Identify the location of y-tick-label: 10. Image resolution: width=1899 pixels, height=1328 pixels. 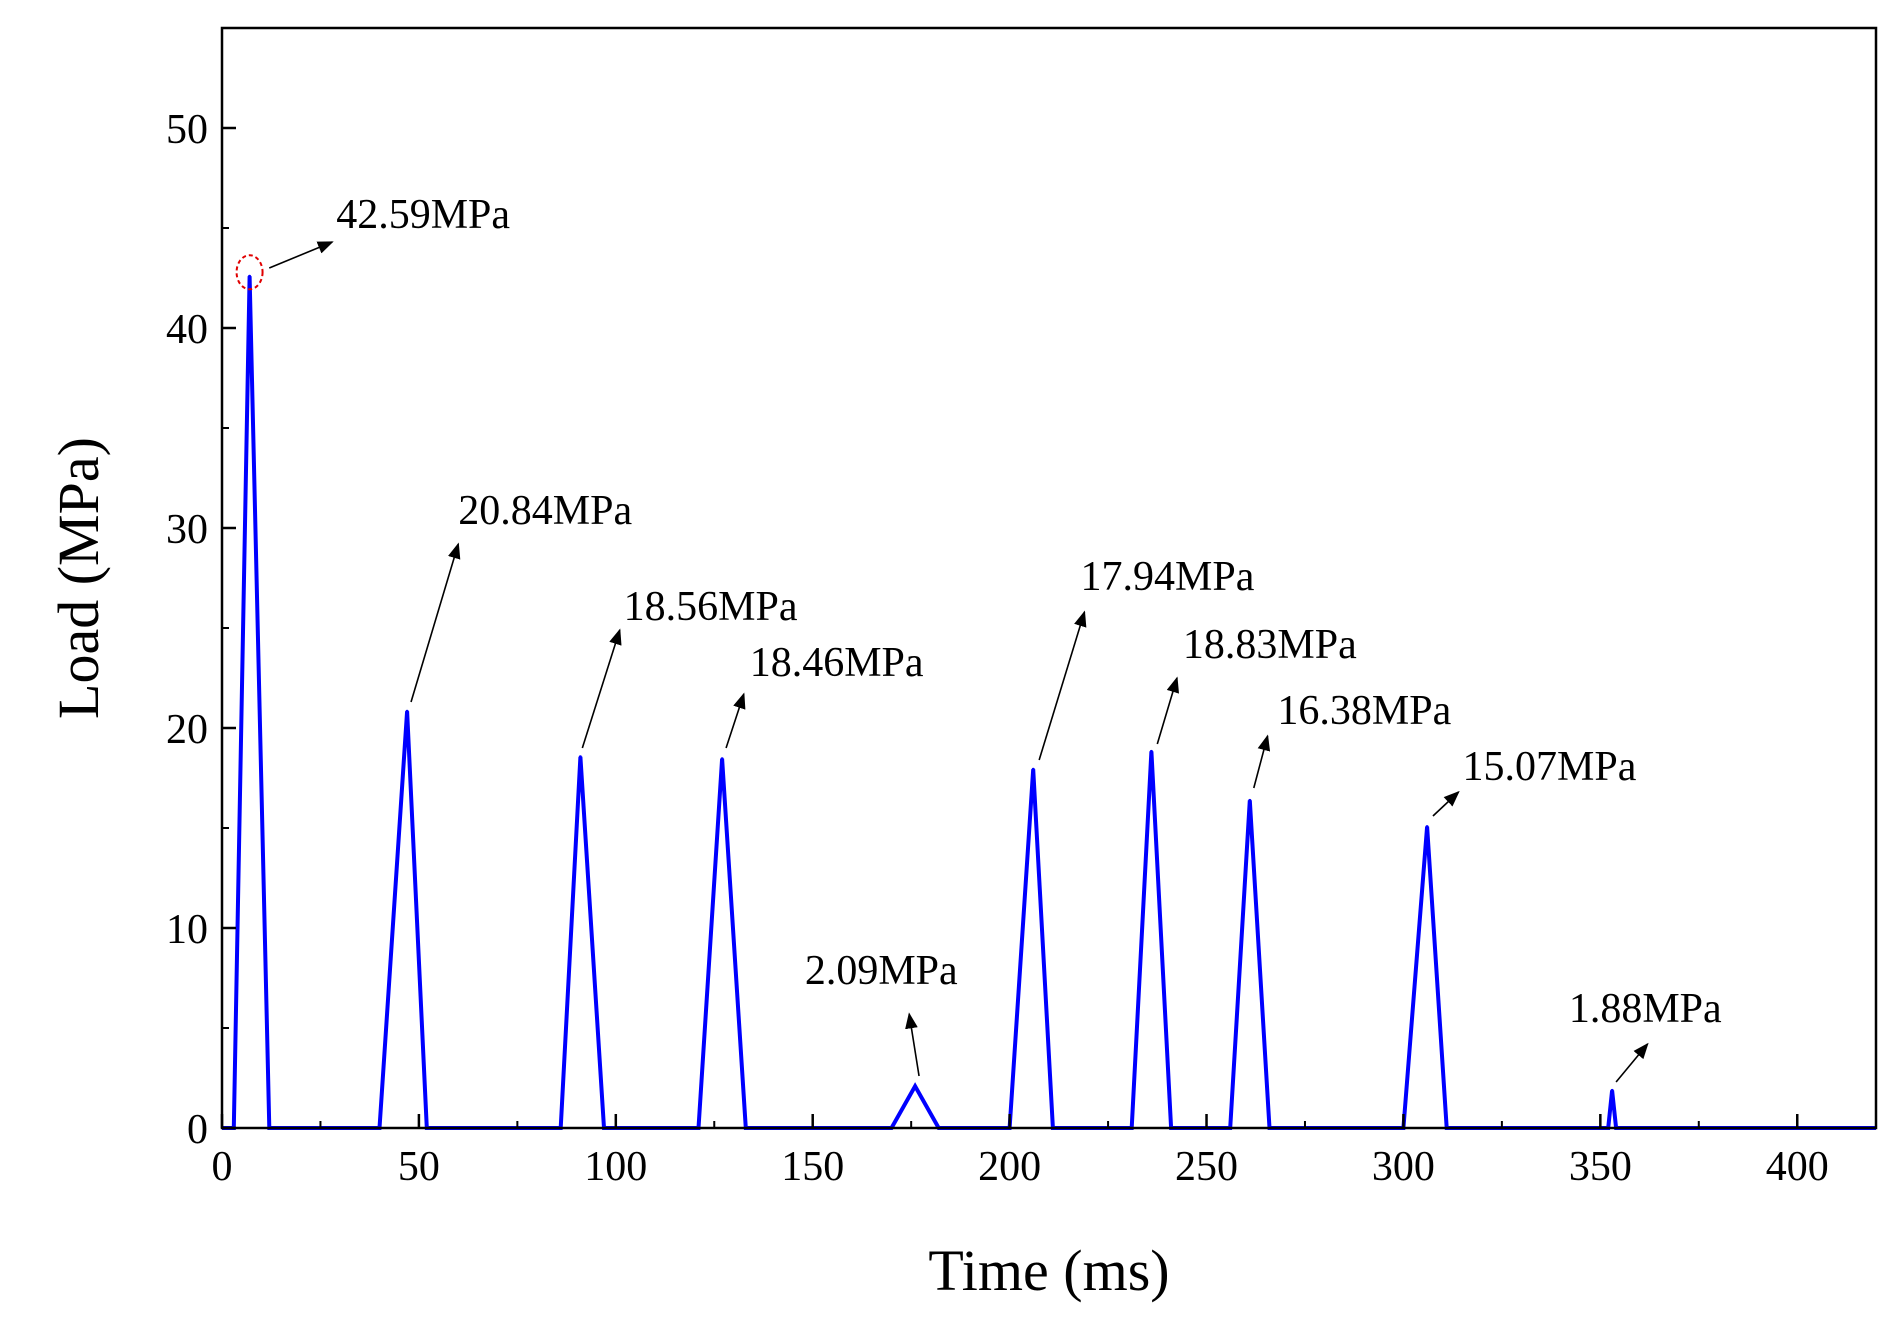
(187, 930).